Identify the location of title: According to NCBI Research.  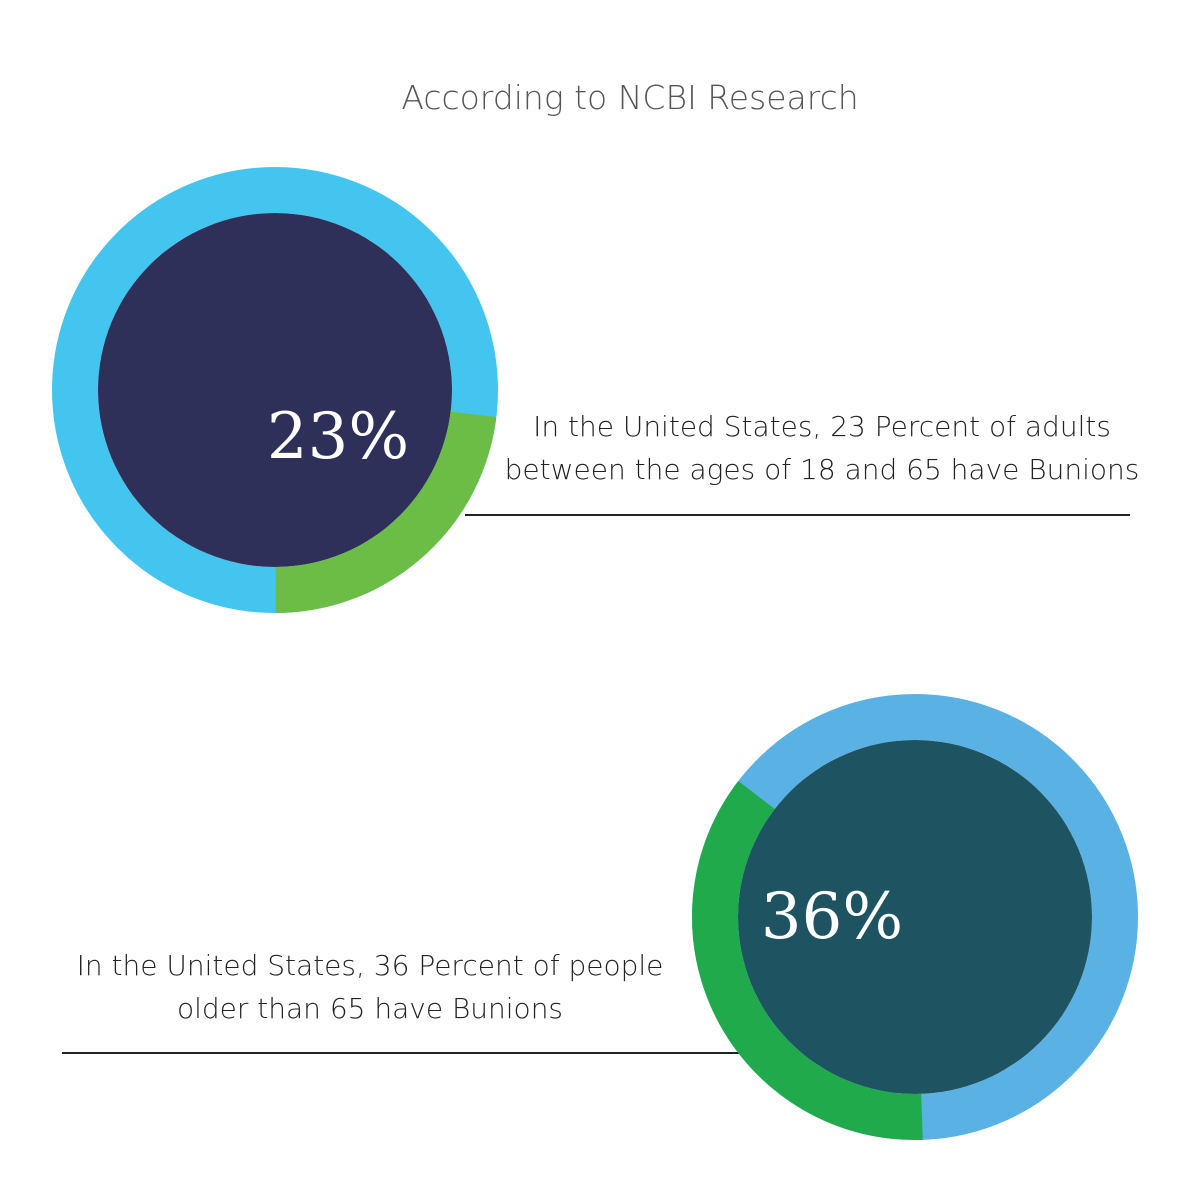
(630, 97).